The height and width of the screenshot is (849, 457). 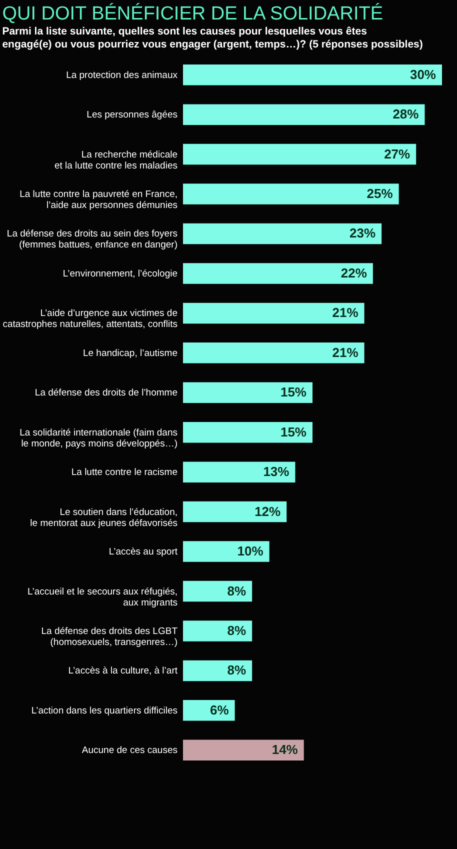 I want to click on data-label: 23%, so click(x=363, y=233).